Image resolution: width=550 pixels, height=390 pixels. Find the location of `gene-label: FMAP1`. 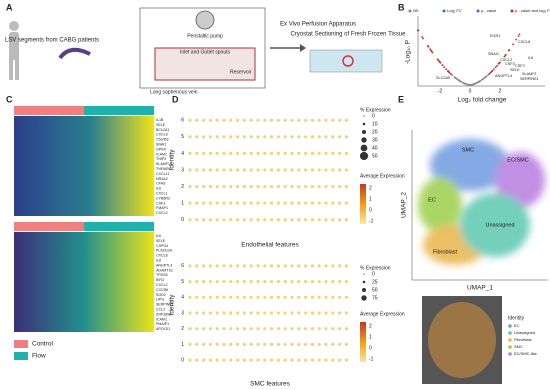

gene-label: FMAP1 is located at coordinates (162, 208).